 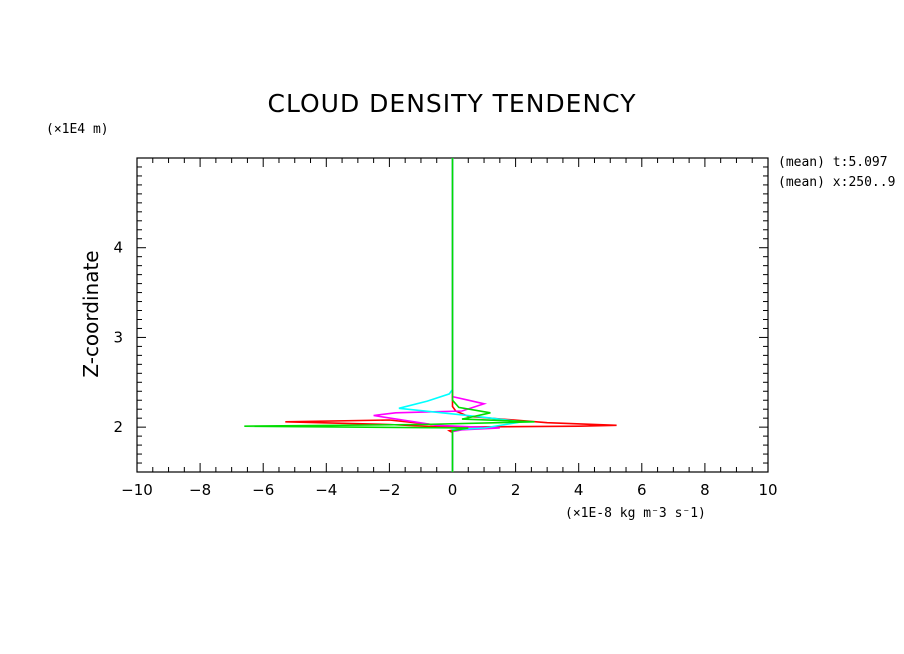 I want to click on x-tick-label: 8, so click(x=705, y=490).